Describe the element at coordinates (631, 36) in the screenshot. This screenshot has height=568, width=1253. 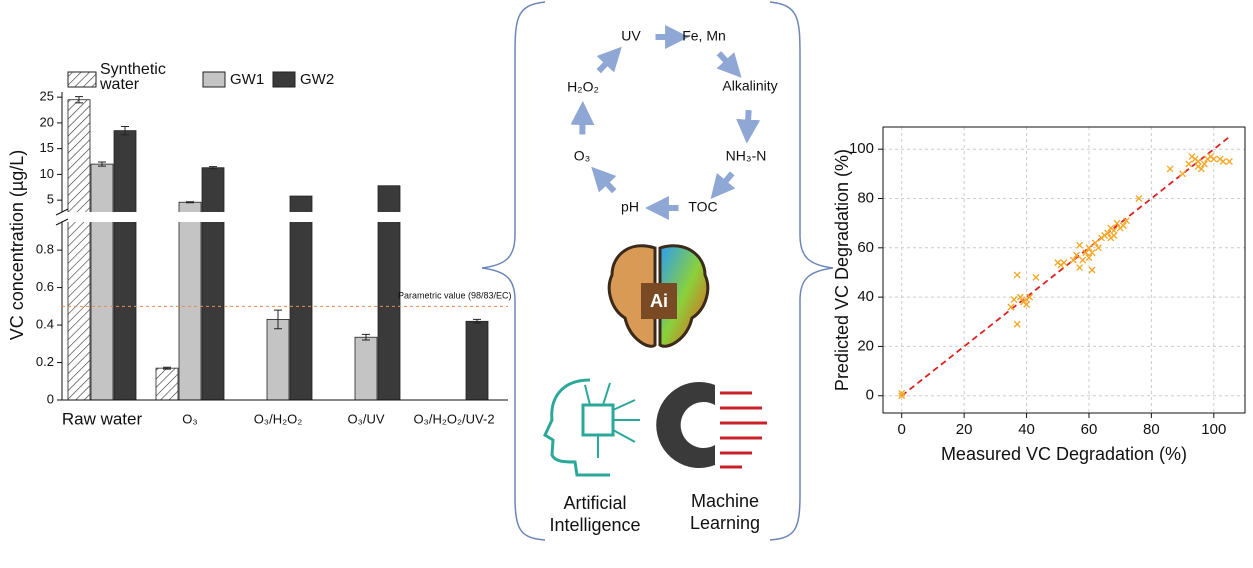
I see `cycle-node: UV` at that location.